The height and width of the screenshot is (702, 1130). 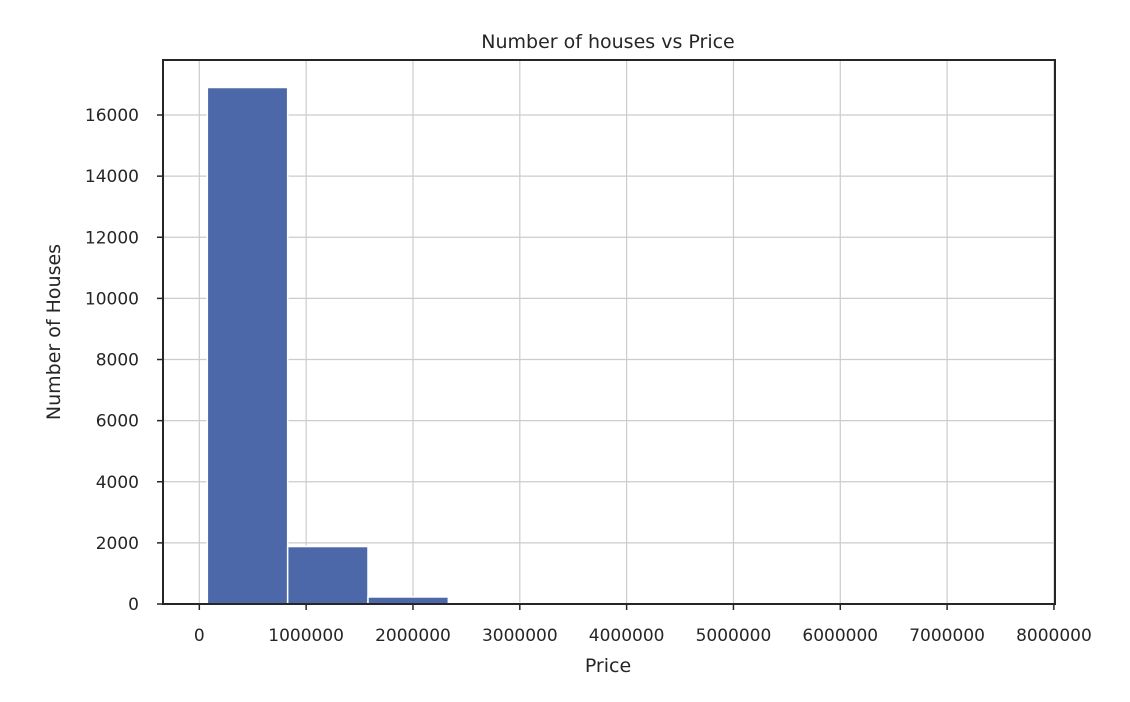 I want to click on y-tick-label: 14000, so click(x=112, y=177).